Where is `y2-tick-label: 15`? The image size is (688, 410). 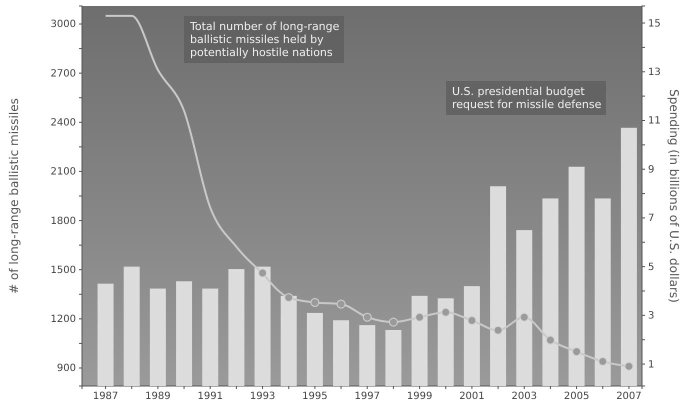 y2-tick-label: 15 is located at coordinates (654, 24).